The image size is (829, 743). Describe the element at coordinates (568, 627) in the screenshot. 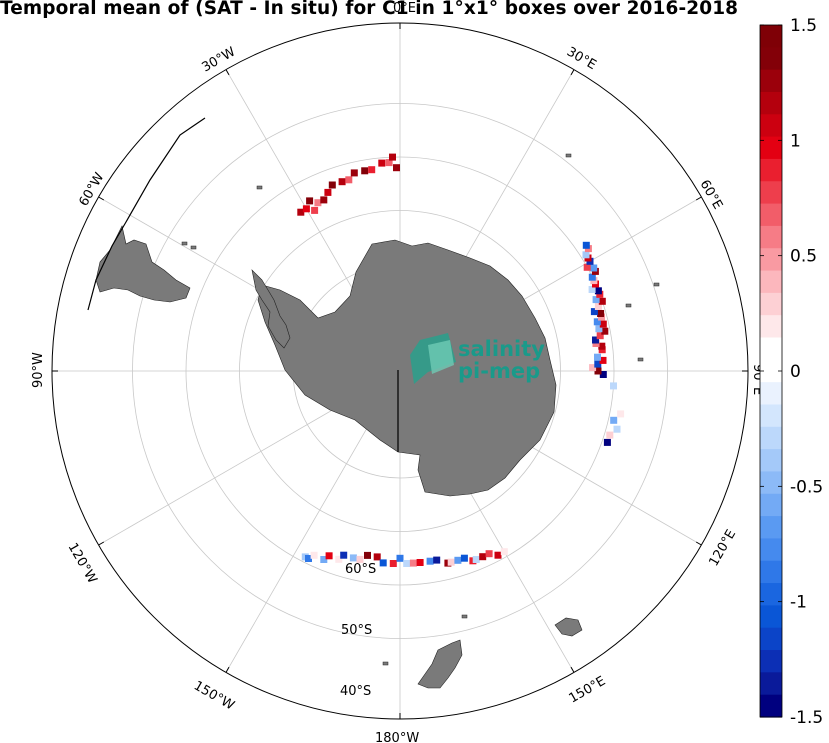

I see `land-tasmania` at that location.